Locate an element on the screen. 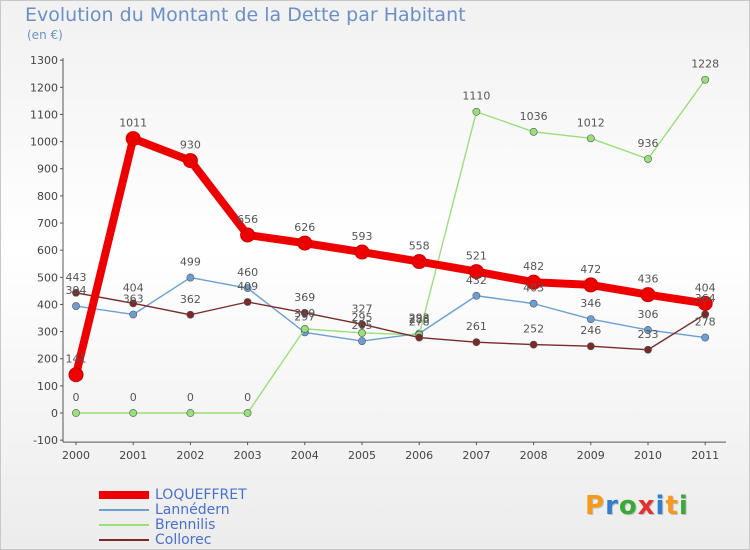 This screenshot has height=550, width=750. data-label: 261 is located at coordinates (476, 326).